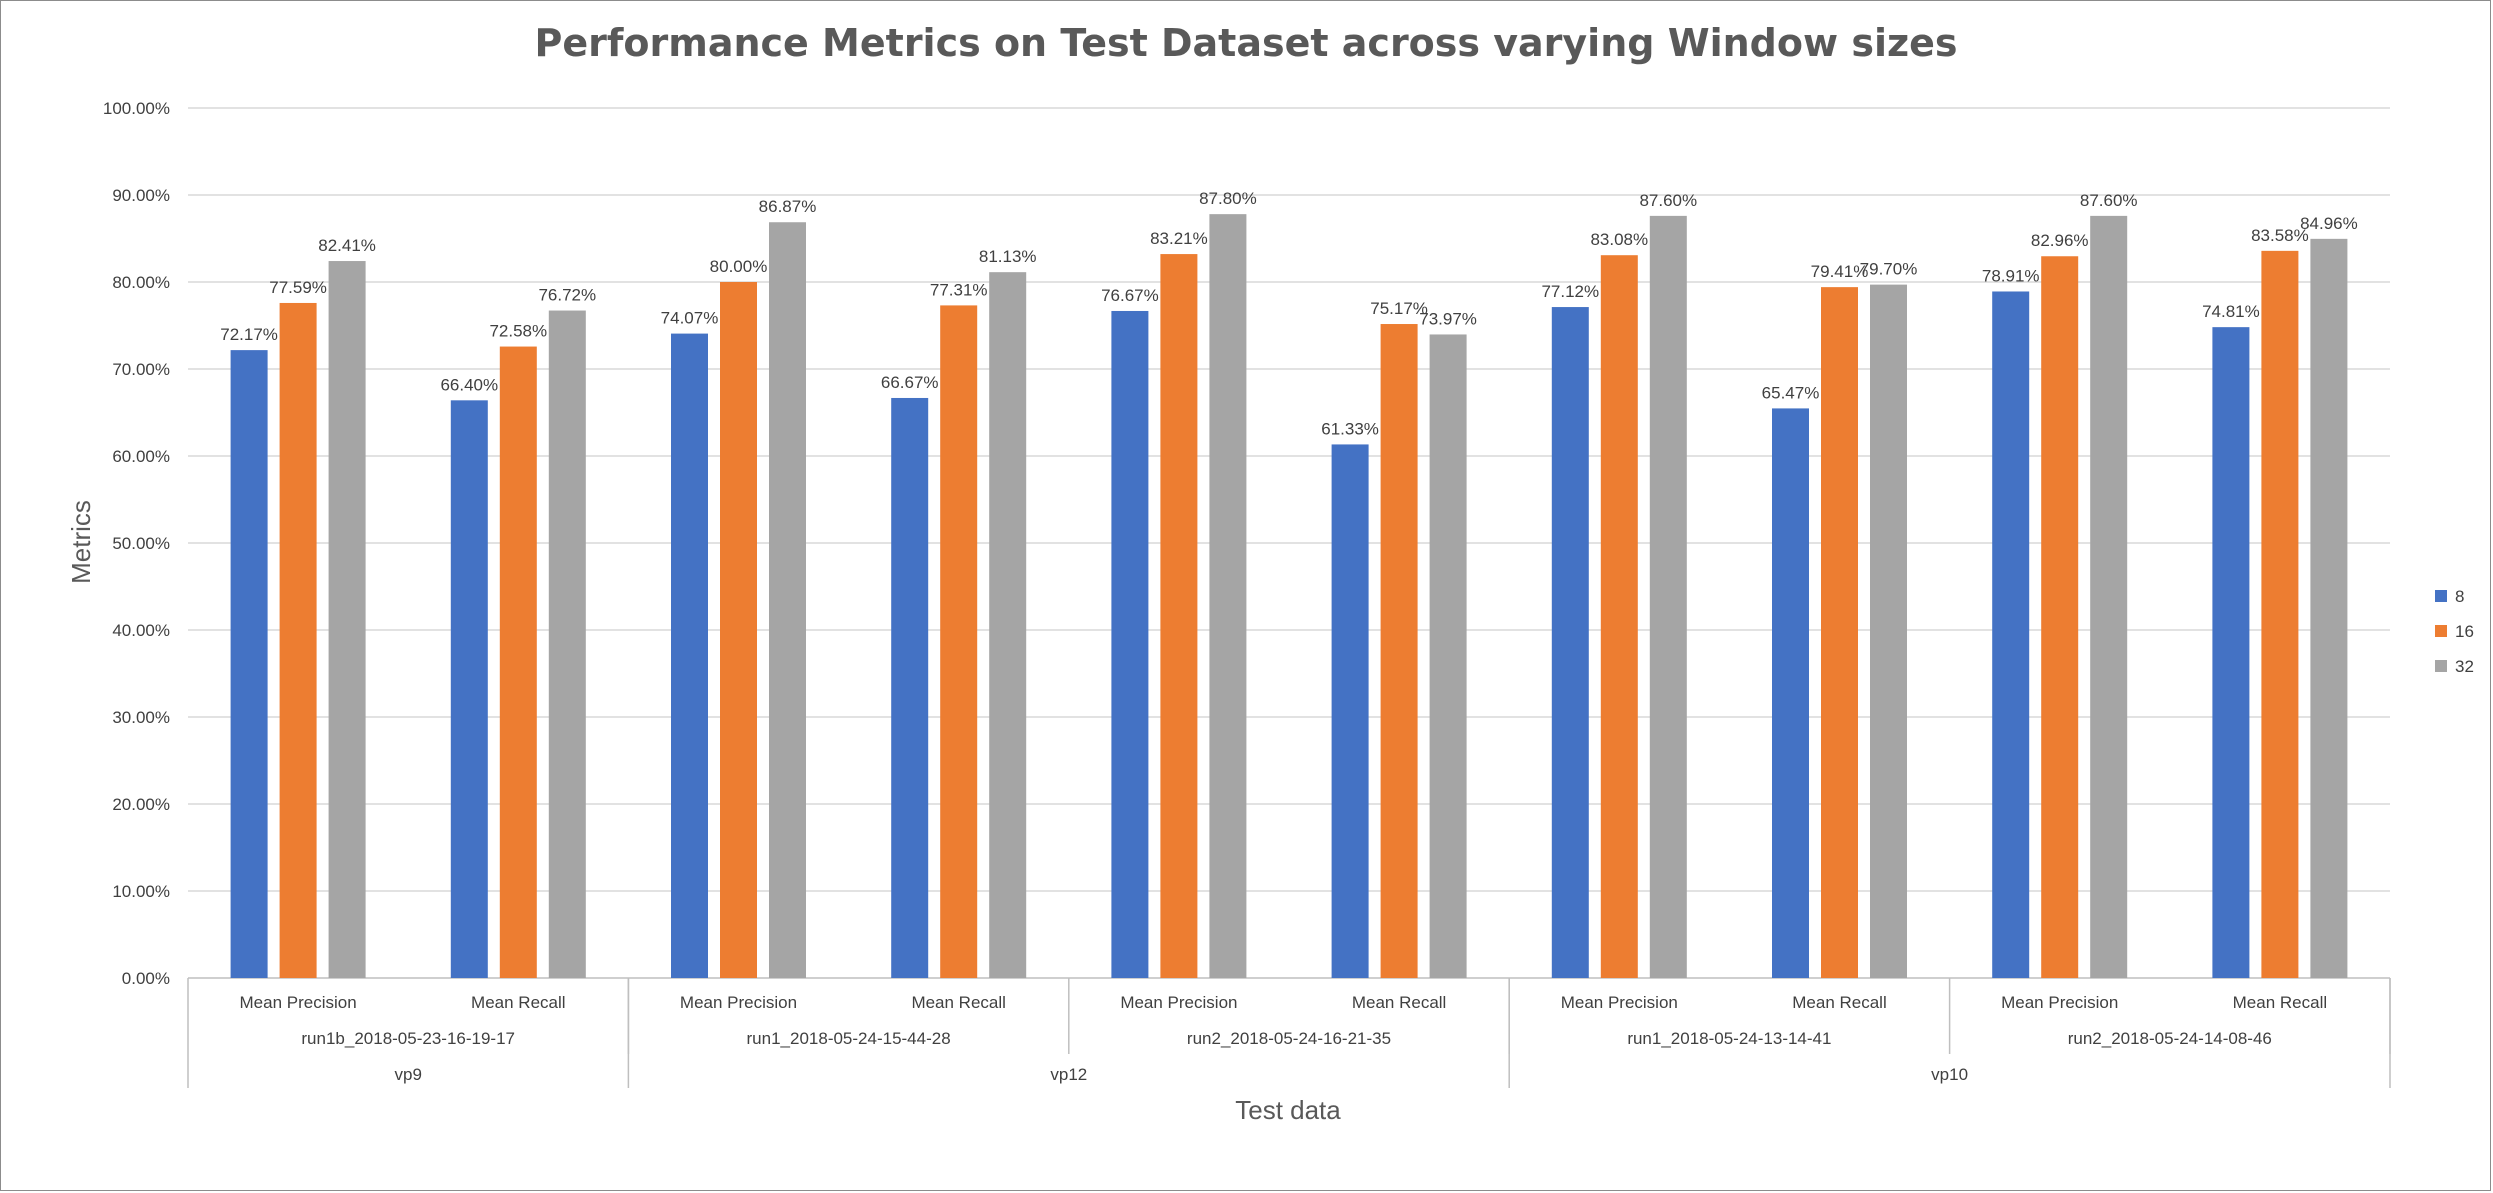 The width and height of the screenshot is (2493, 1193). I want to click on data-label: 79.41%, so click(1840, 271).